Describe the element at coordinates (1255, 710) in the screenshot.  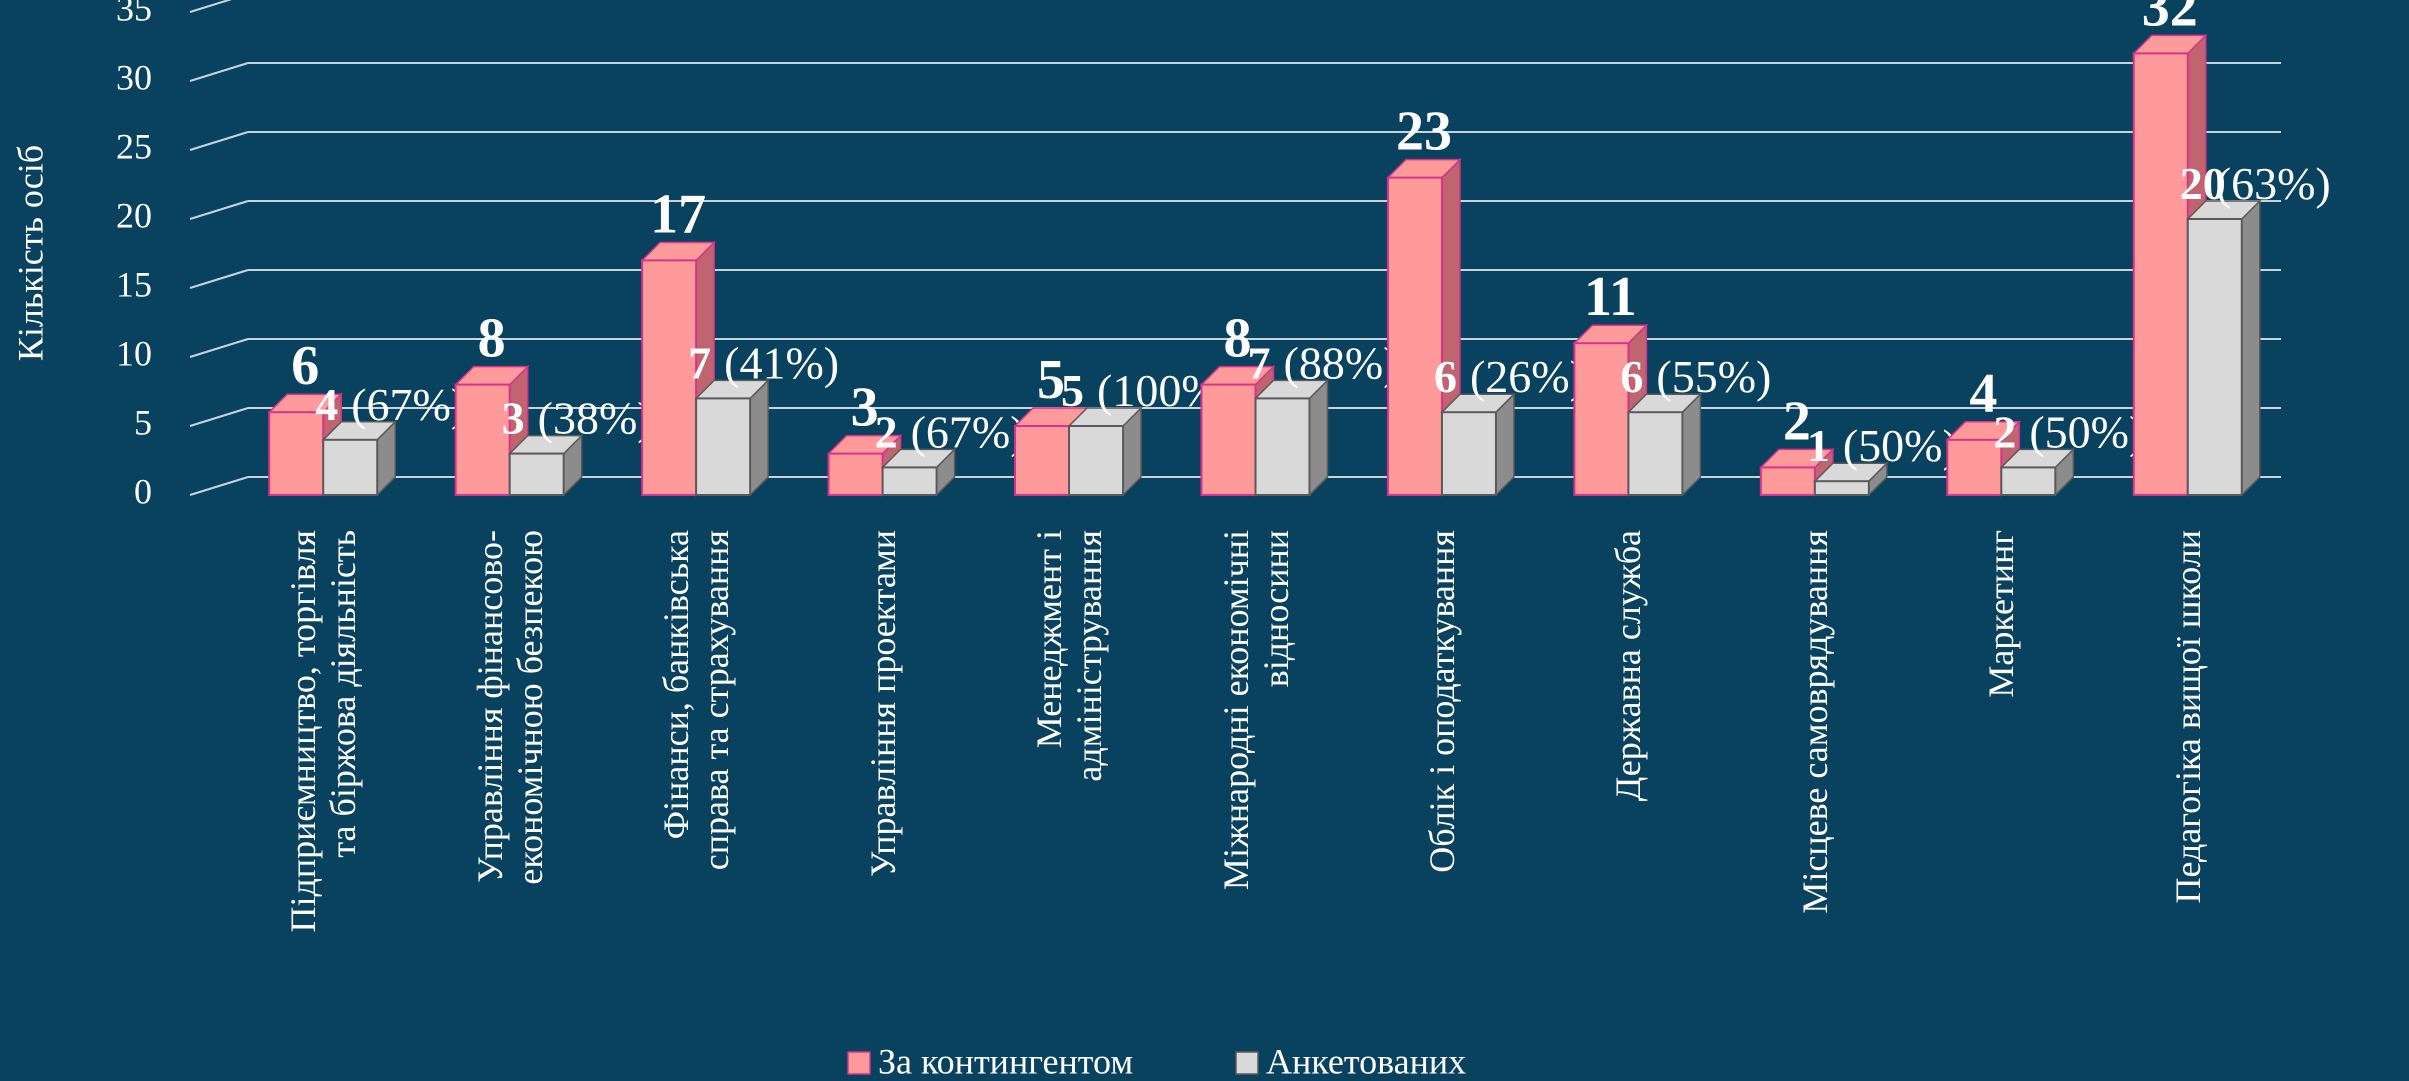
I see `x-tick-label: Міжнародні економічні відносини` at that location.